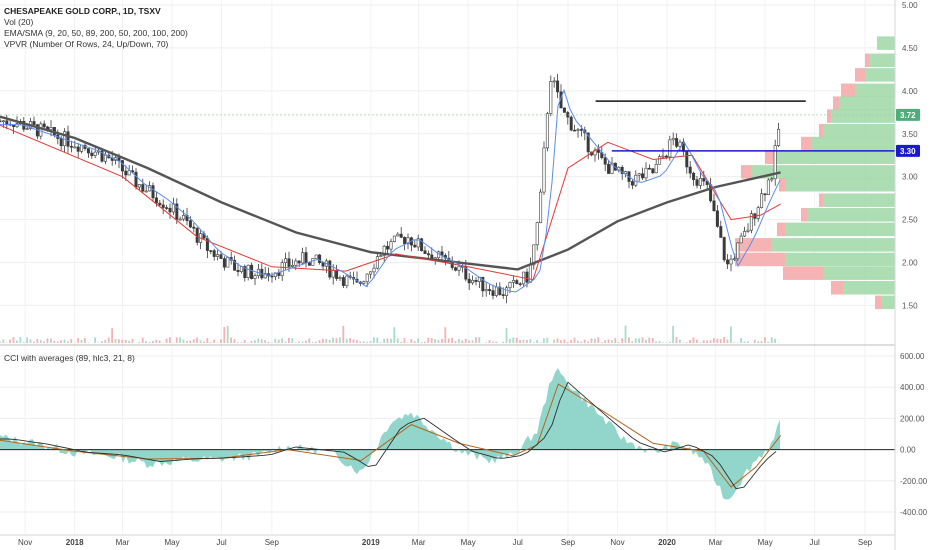  Describe the element at coordinates (221, 542) in the screenshot. I see `time-tick-label: Jul` at that location.